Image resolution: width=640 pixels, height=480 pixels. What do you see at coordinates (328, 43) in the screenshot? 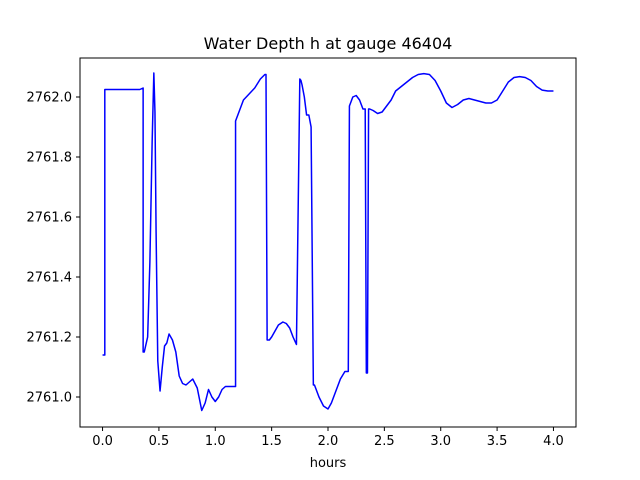
I see `chart-title: Water Depth h at gauge 46404` at bounding box center [328, 43].